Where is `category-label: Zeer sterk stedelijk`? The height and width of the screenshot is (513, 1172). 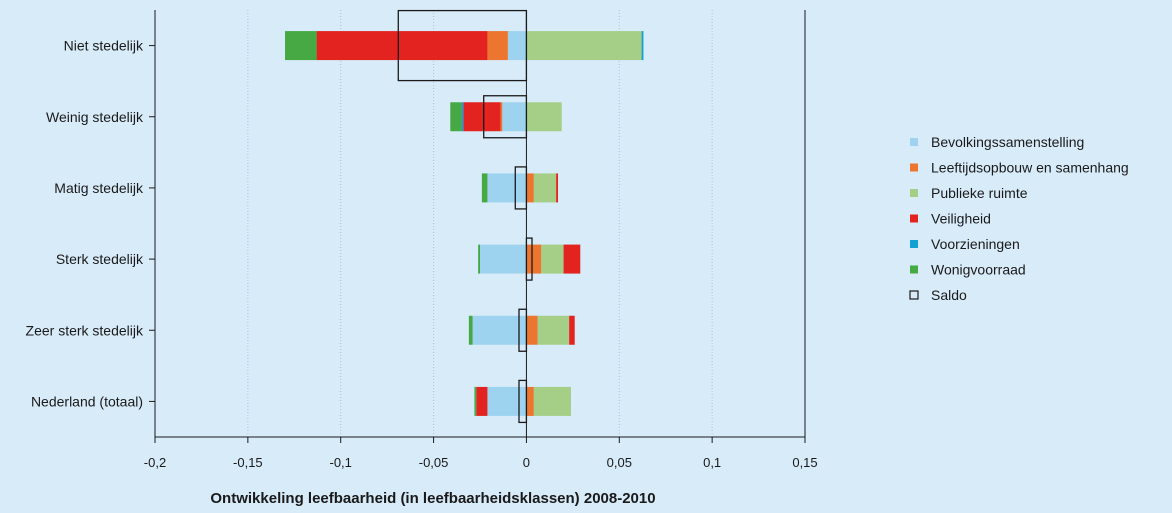
category-label: Zeer sterk stedelijk is located at coordinates (85, 330).